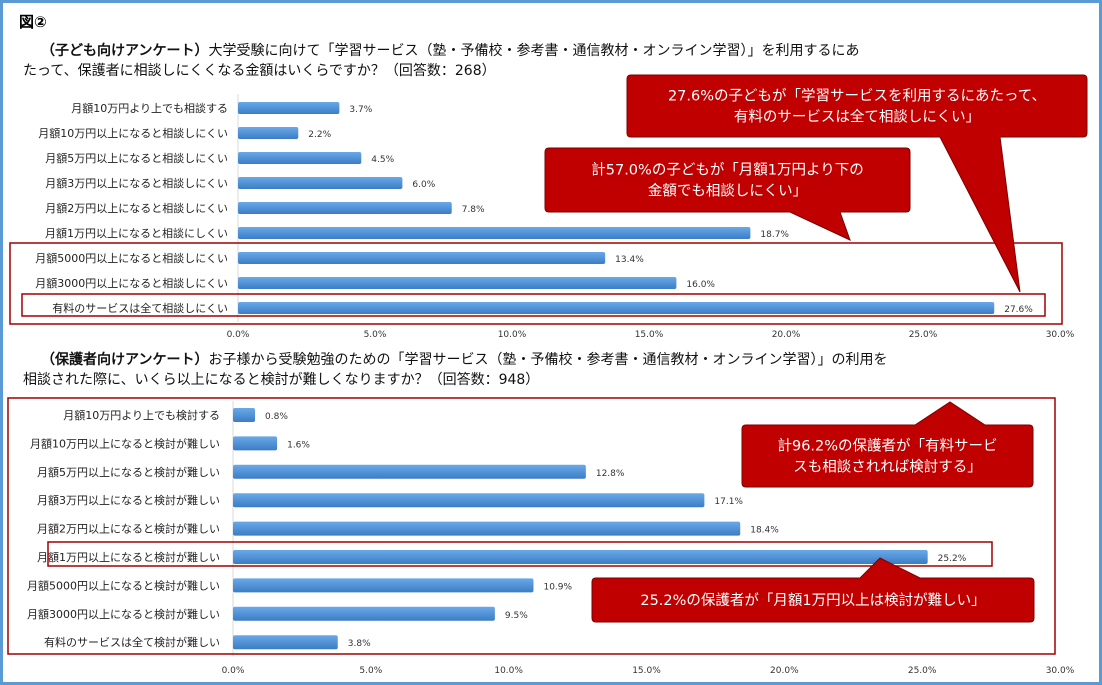 Image resolution: width=1102 pixels, height=685 pixels. What do you see at coordinates (131, 283) in the screenshot?
I see `chart1-category-label: 月額3000円以上になると相談しにくい` at bounding box center [131, 283].